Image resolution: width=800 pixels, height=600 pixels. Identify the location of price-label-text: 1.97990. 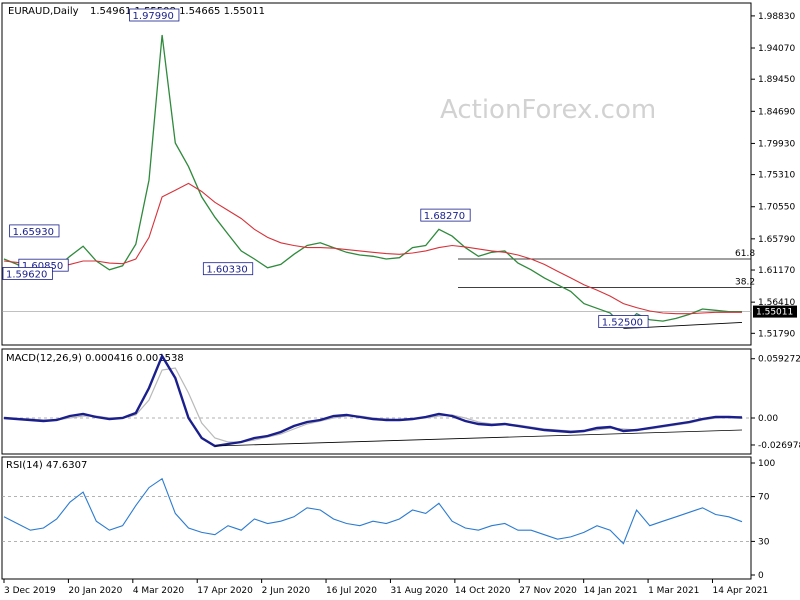
(153, 16).